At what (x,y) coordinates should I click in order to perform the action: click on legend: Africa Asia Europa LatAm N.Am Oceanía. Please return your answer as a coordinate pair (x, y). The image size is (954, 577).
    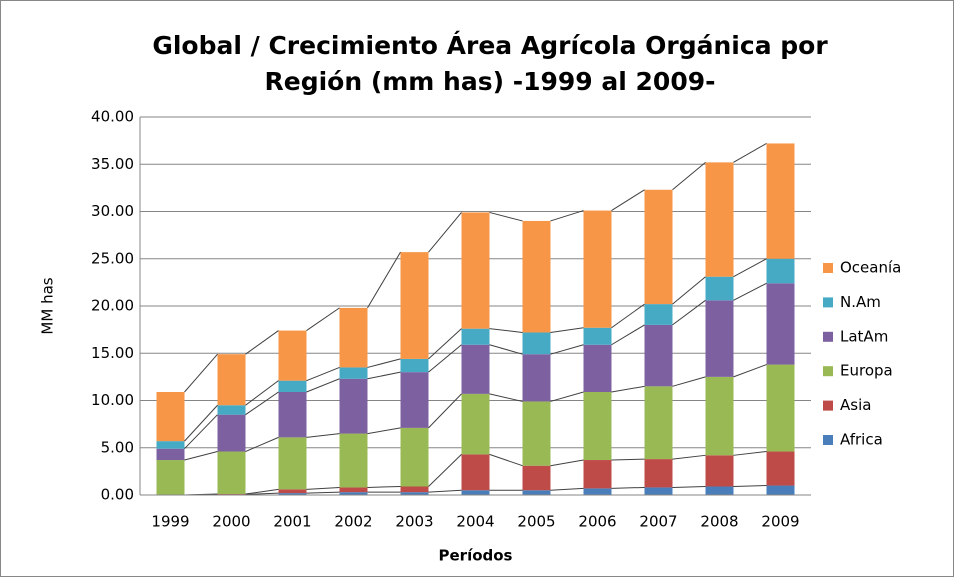
    Looking at the image, I should click on (862, 354).